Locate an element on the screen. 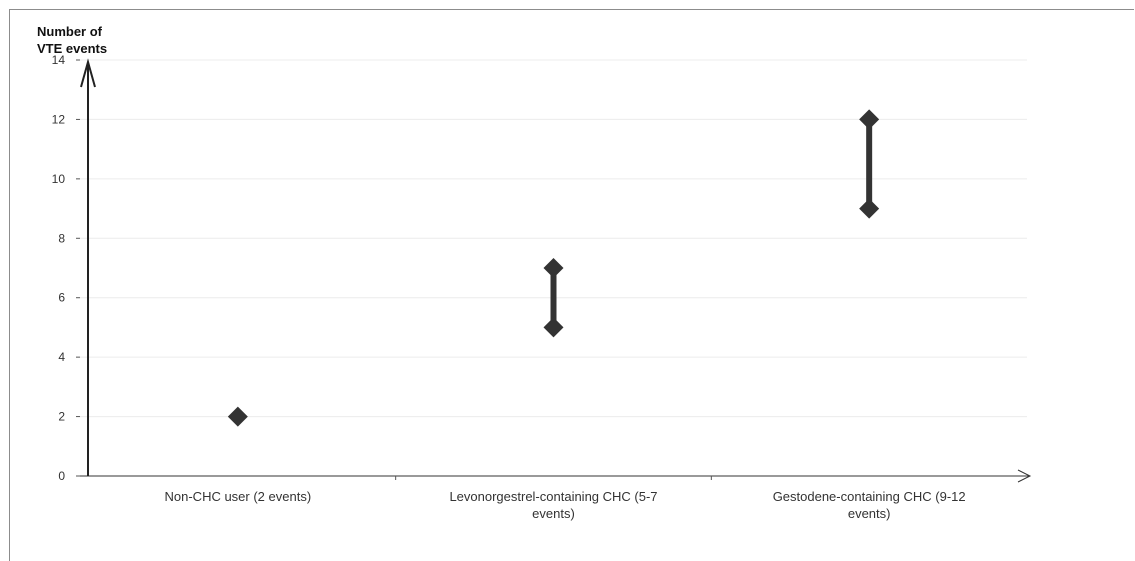 The height and width of the screenshot is (561, 1135). x-category-label-1-line-1: Non-CHC user (2 events) is located at coordinates (238, 496).